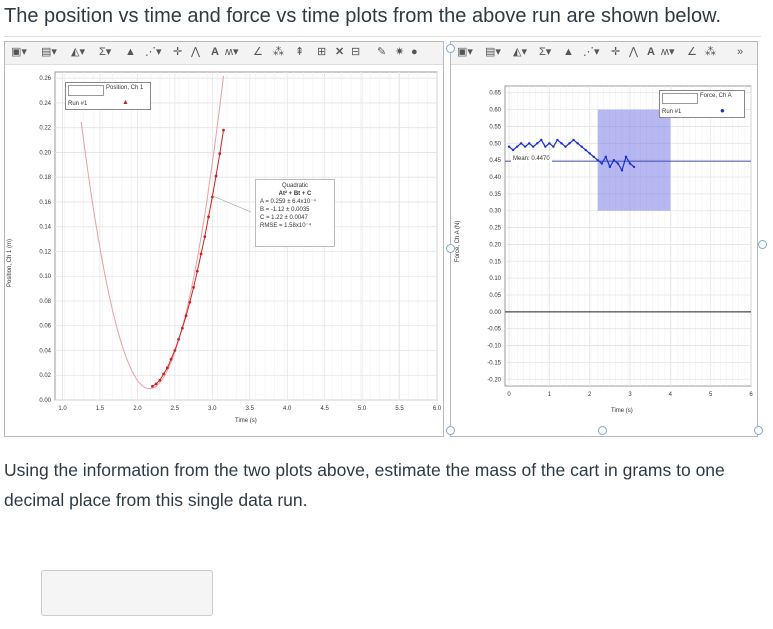 Image resolution: width=773 pixels, height=629 pixels. I want to click on settings-icon: ✷, so click(400, 52).